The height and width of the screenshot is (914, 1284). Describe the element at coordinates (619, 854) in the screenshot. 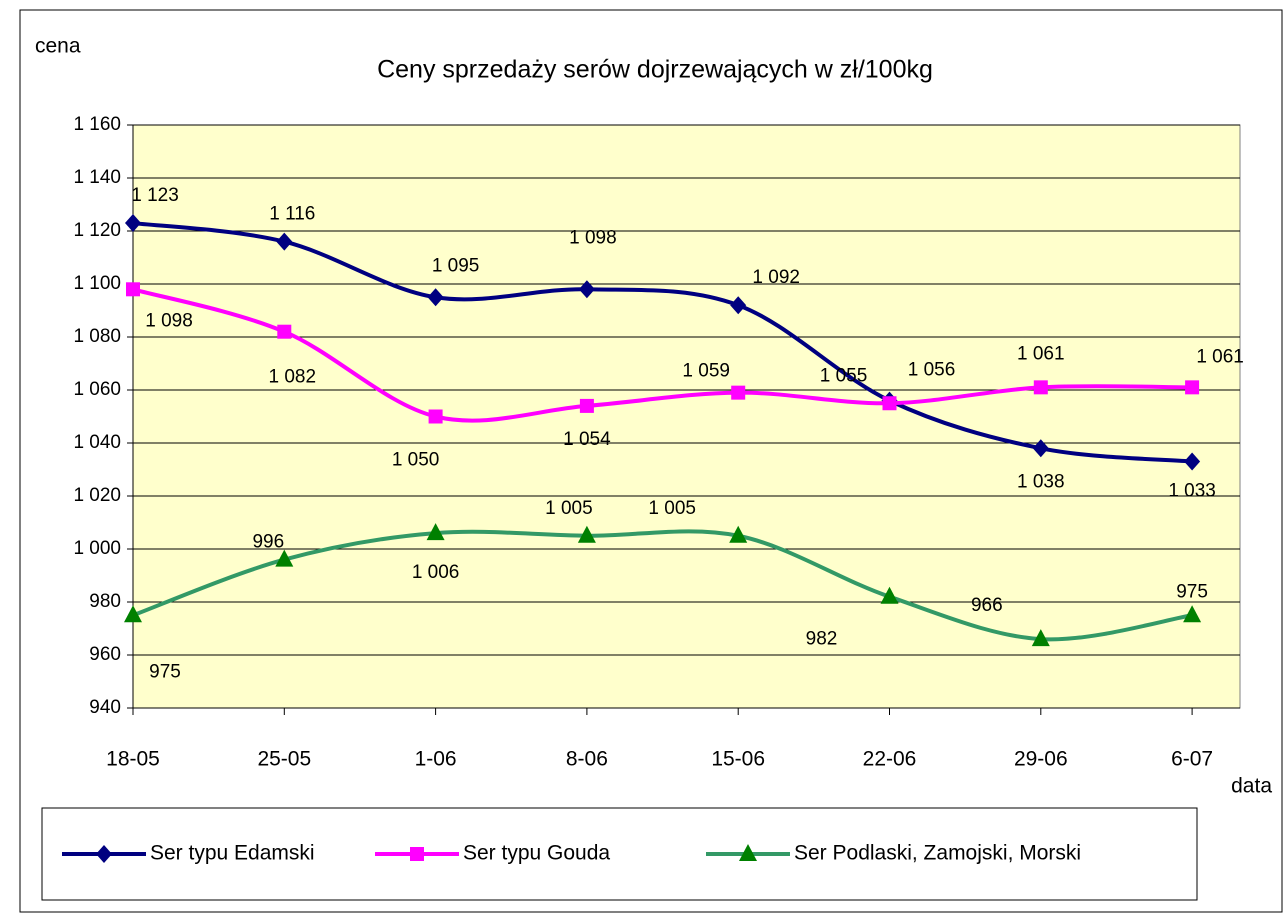

I see `legend` at that location.